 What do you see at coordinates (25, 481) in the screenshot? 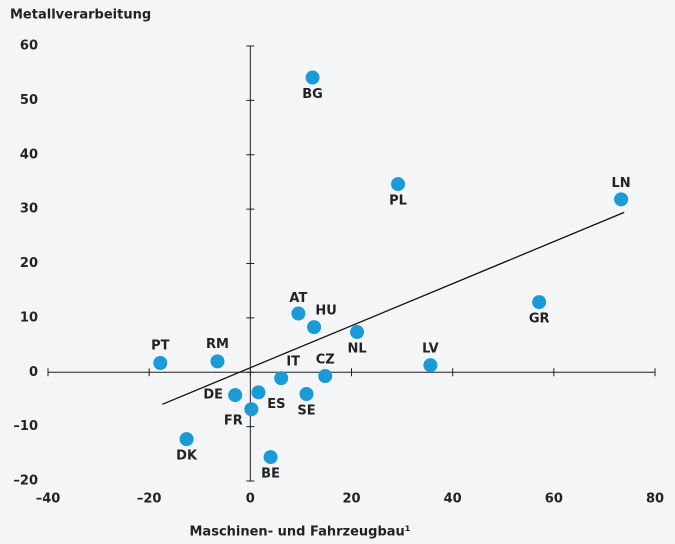
I see `y-tick-label: –20` at bounding box center [25, 481].